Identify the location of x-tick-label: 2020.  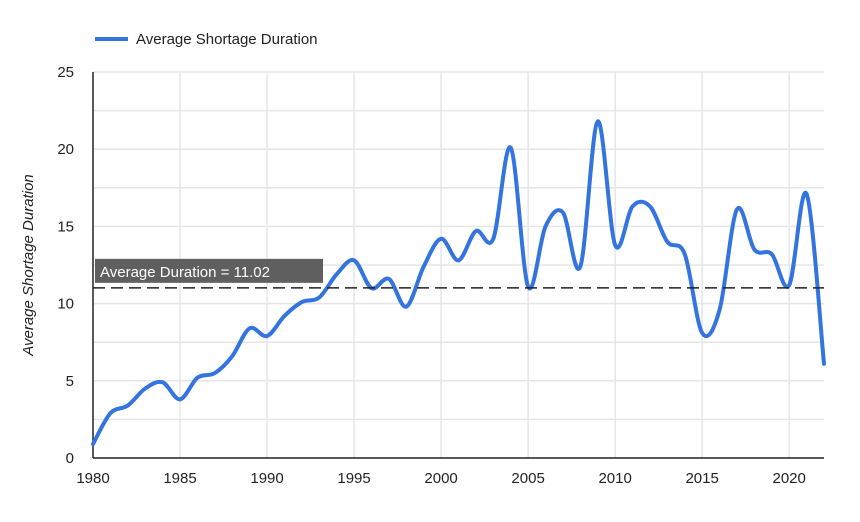
(789, 478).